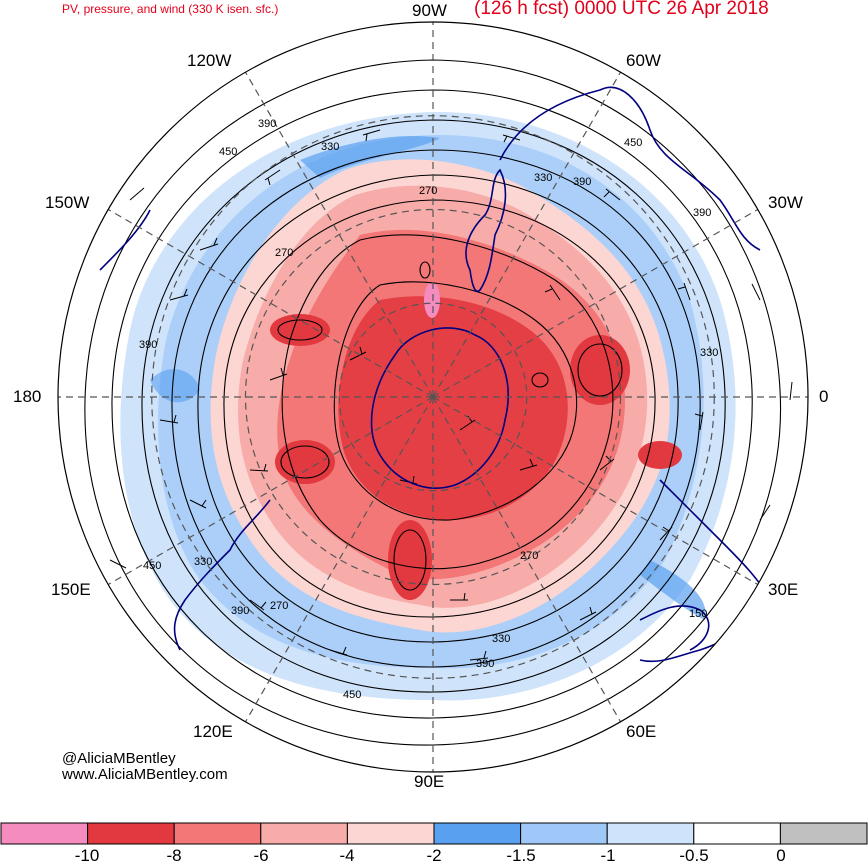 Image resolution: width=868 pixels, height=866 pixels. Describe the element at coordinates (781, 855) in the screenshot. I see `colorbar-tick-label: 0` at that location.